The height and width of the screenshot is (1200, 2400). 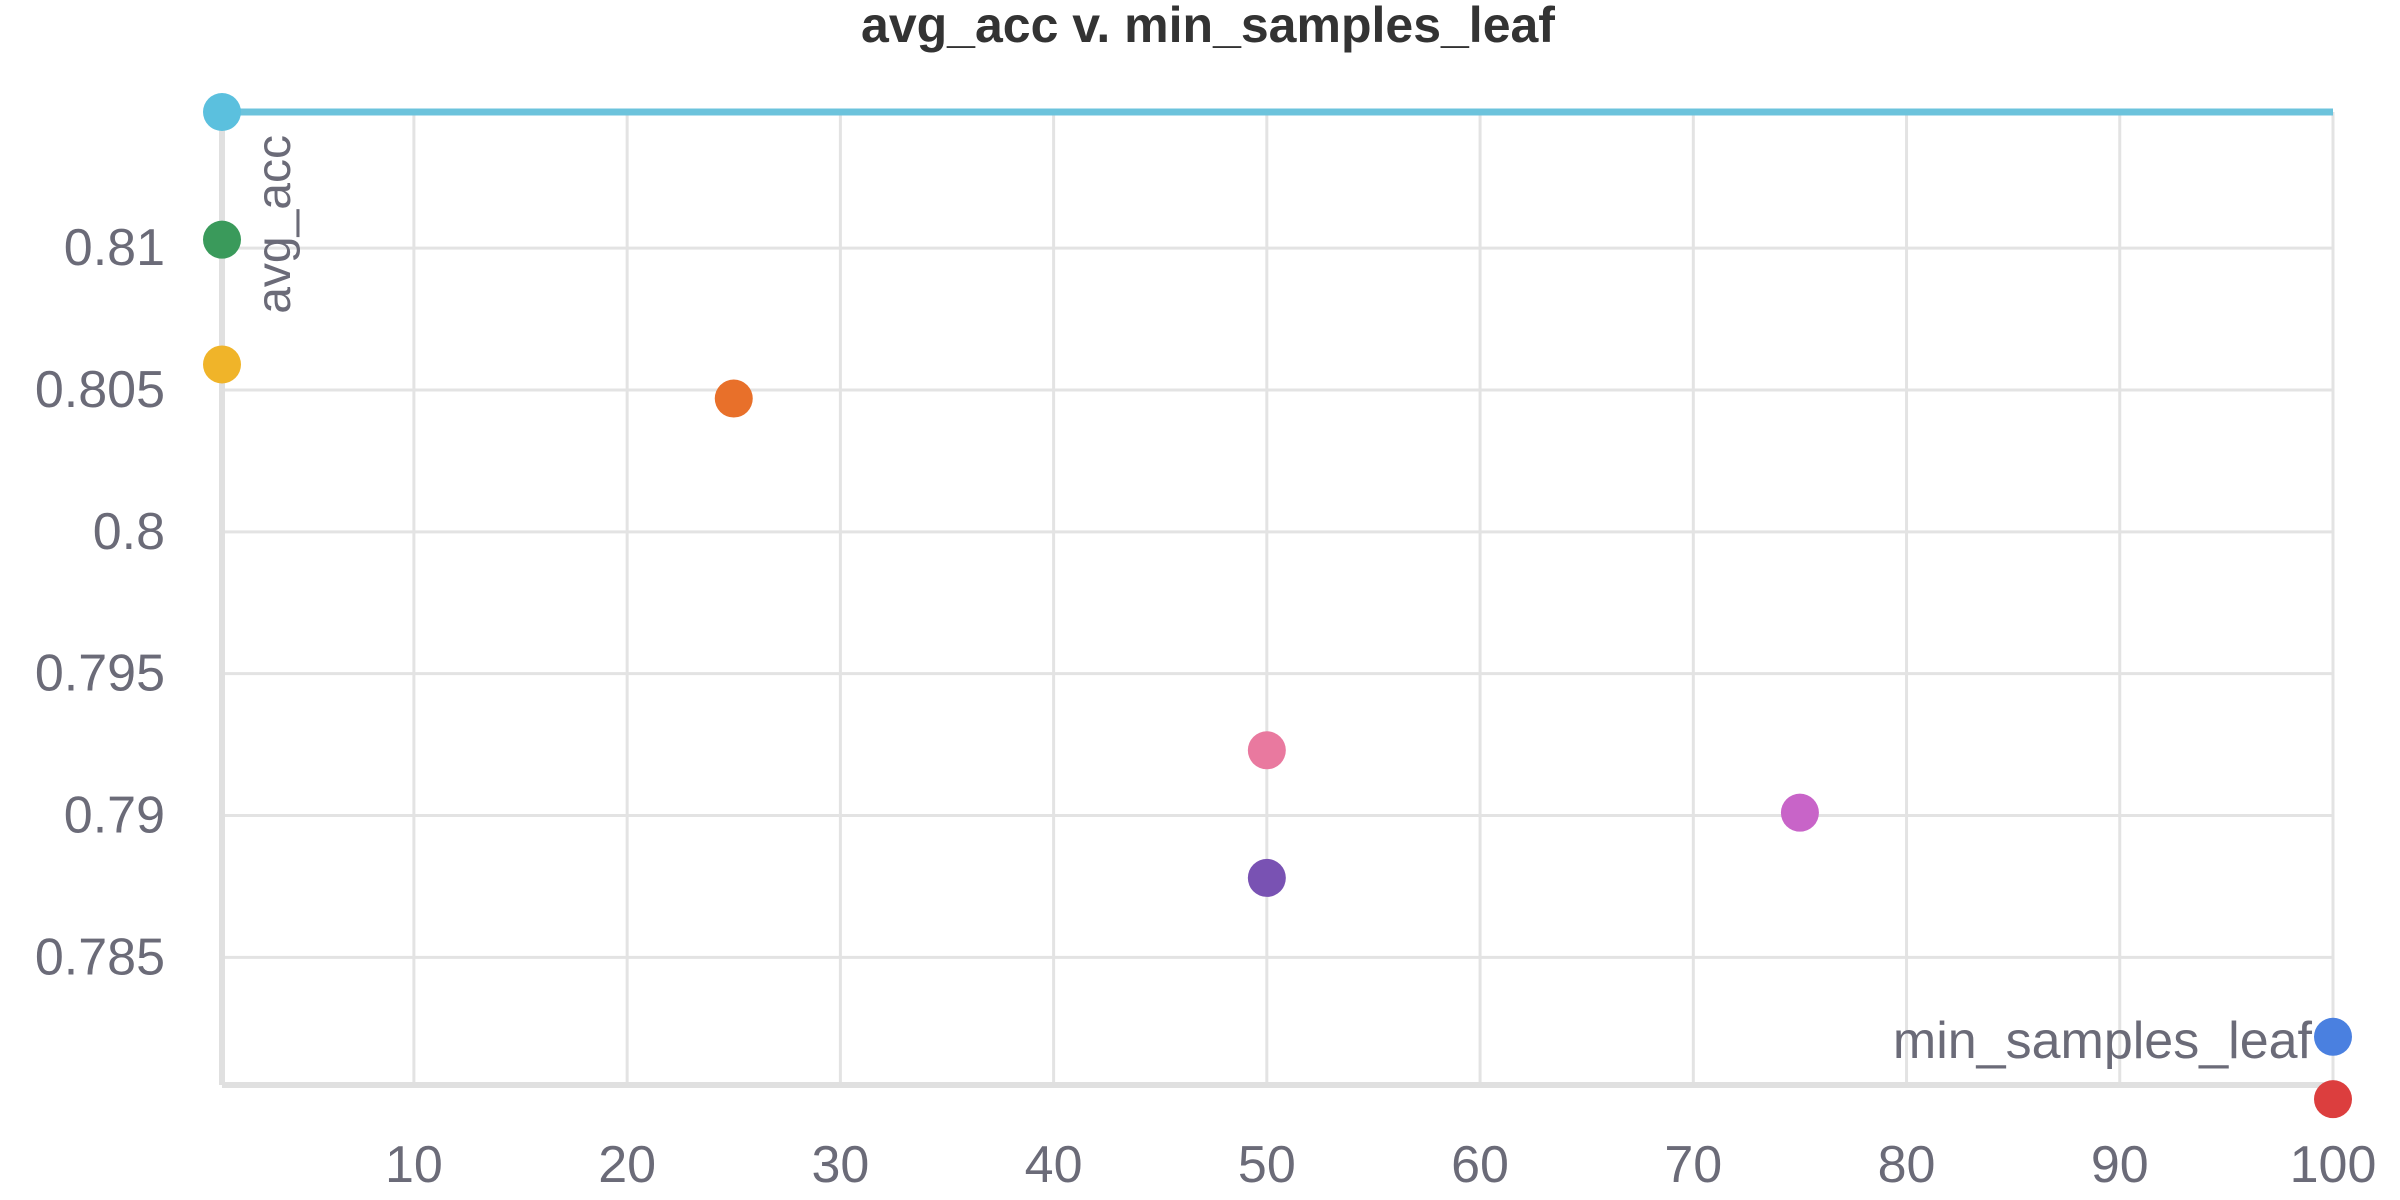 What do you see at coordinates (114, 248) in the screenshot?
I see `y-tick-label: 0.81` at bounding box center [114, 248].